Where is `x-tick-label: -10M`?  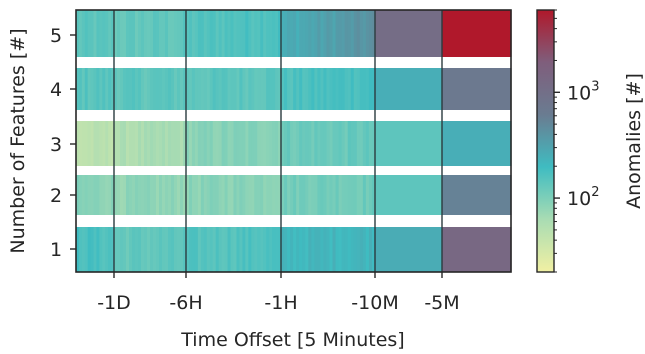
x-tick-label: -10M is located at coordinates (374, 303).